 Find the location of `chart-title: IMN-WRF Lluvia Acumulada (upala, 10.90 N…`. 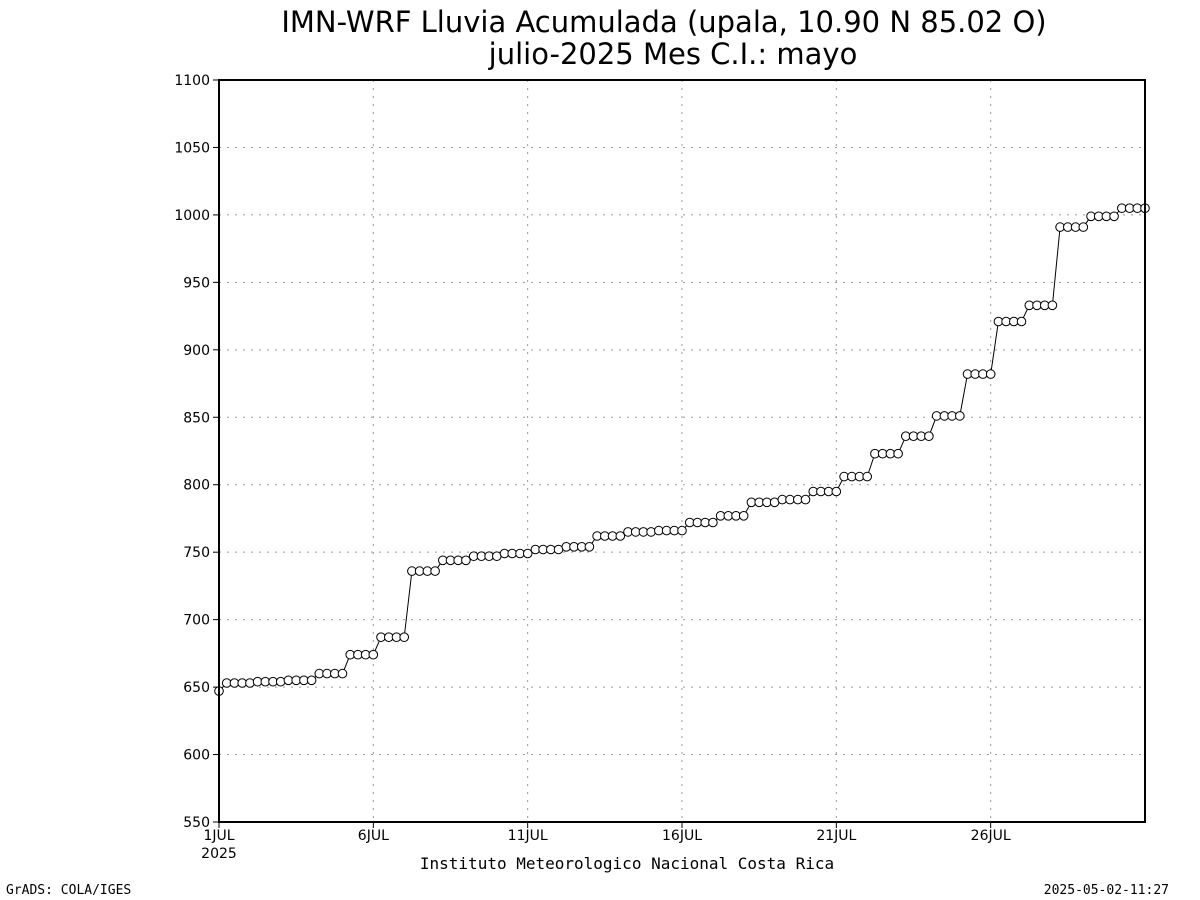

chart-title: IMN-WRF Lluvia Acumulada (upala, 10.90 N… is located at coordinates (663, 22).